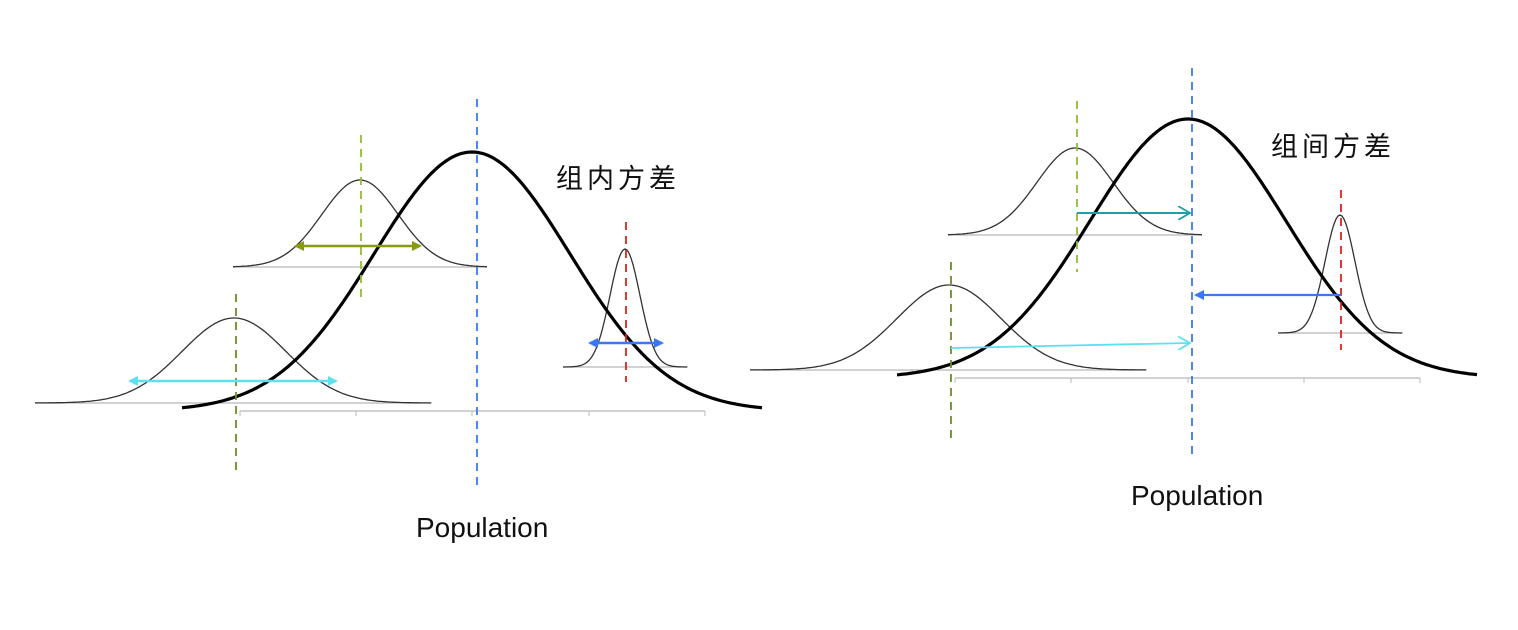 The image size is (1518, 630). Describe the element at coordinates (1197, 495) in the screenshot. I see `population-caption-right: Population` at that location.